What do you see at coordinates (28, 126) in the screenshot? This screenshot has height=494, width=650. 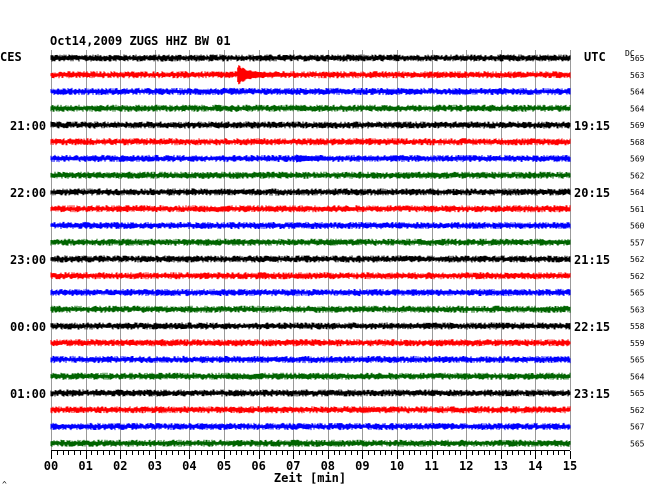 I see `left-time-0: 21:00` at bounding box center [28, 126].